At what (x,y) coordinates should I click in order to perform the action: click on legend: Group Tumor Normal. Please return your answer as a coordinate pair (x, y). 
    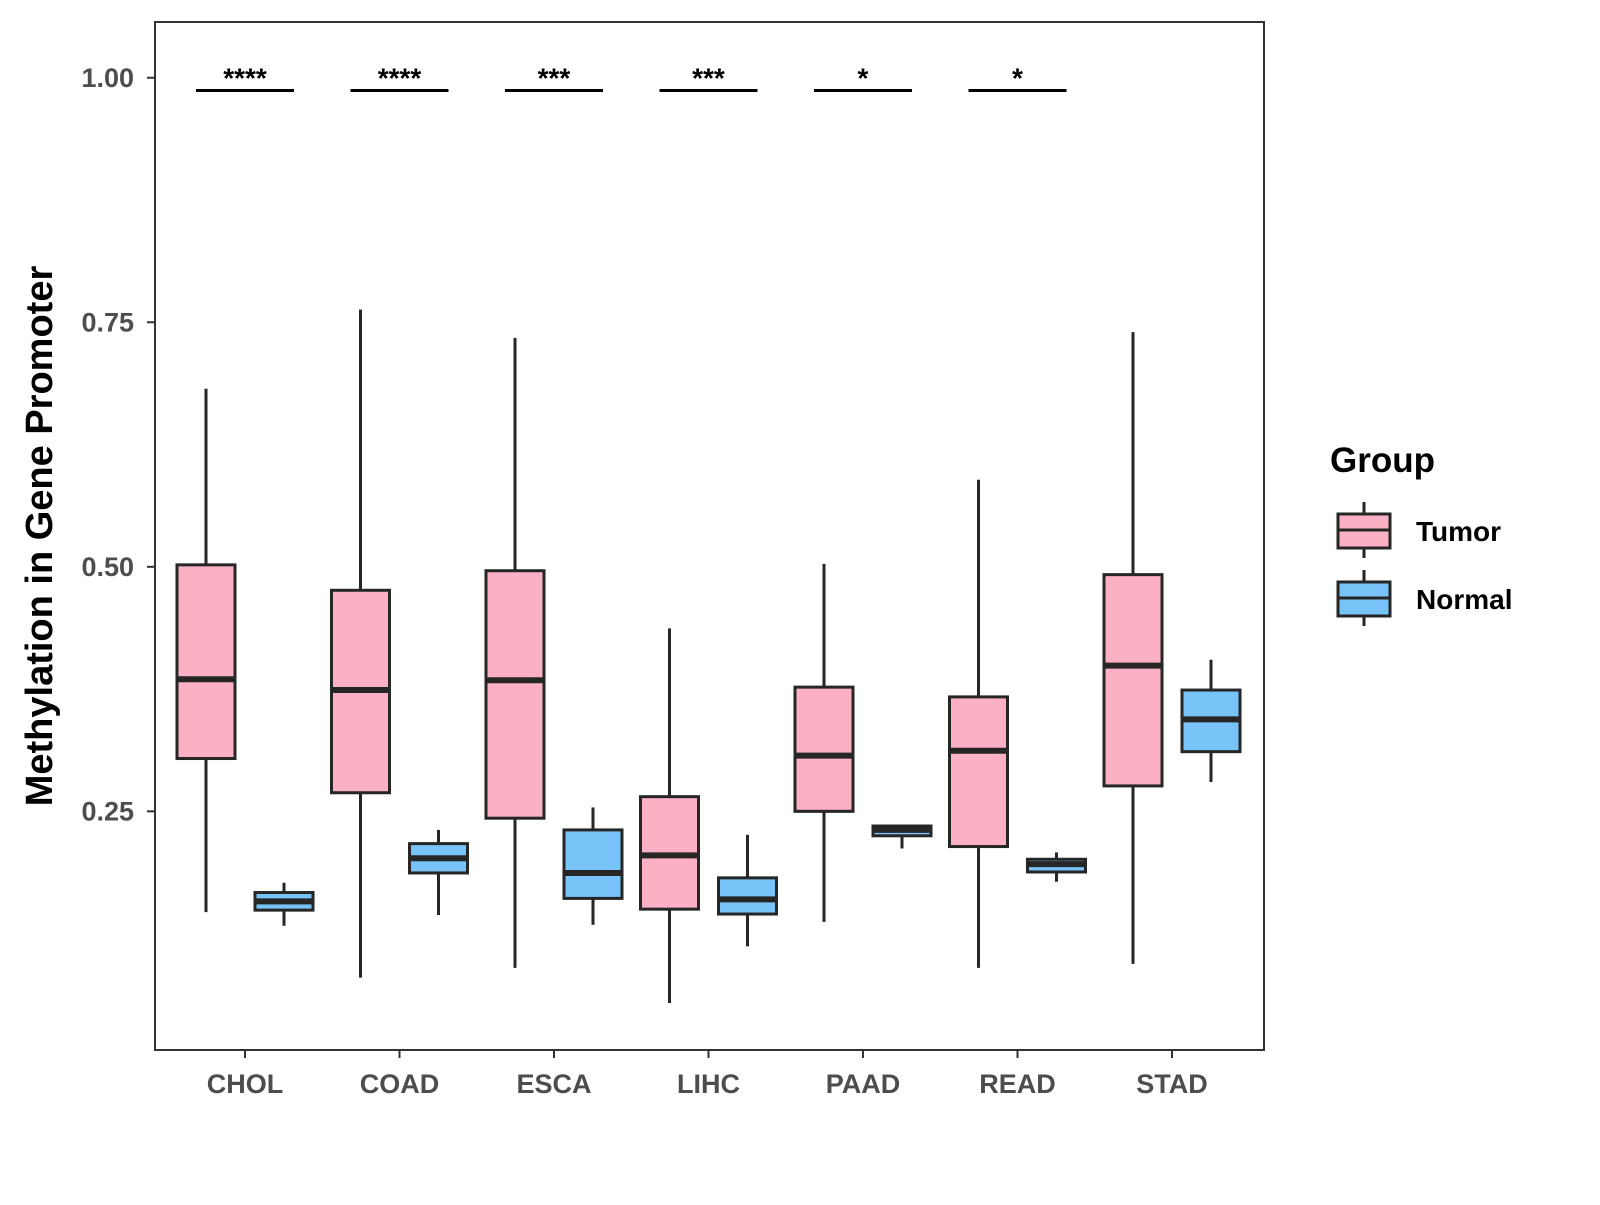
    Looking at the image, I should click on (1421, 533).